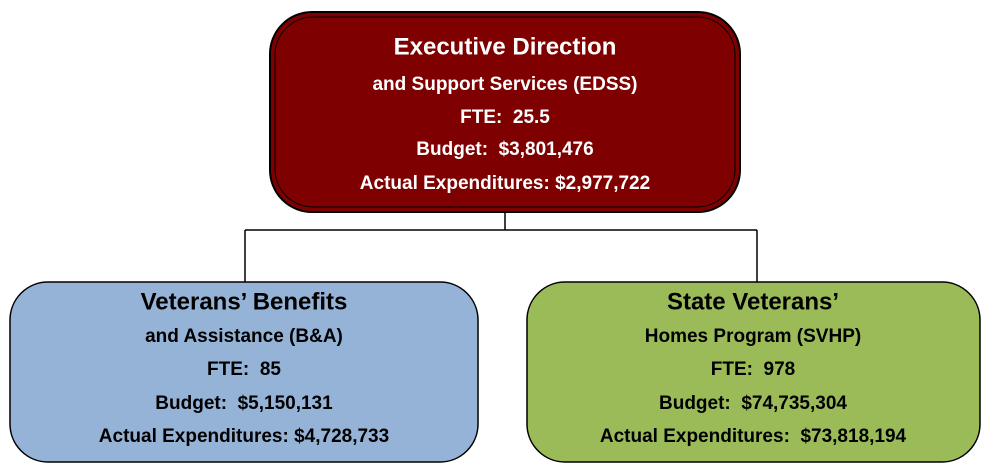 This screenshot has height=466, width=984. I want to click on node-subtitle: and Support Services (EDSS), so click(504, 84).